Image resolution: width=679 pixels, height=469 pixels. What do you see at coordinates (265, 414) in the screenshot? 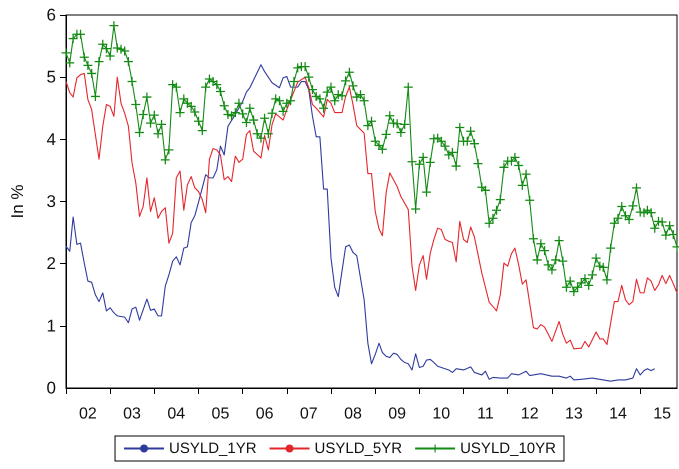
I see `x-tick-label: 06` at bounding box center [265, 414].